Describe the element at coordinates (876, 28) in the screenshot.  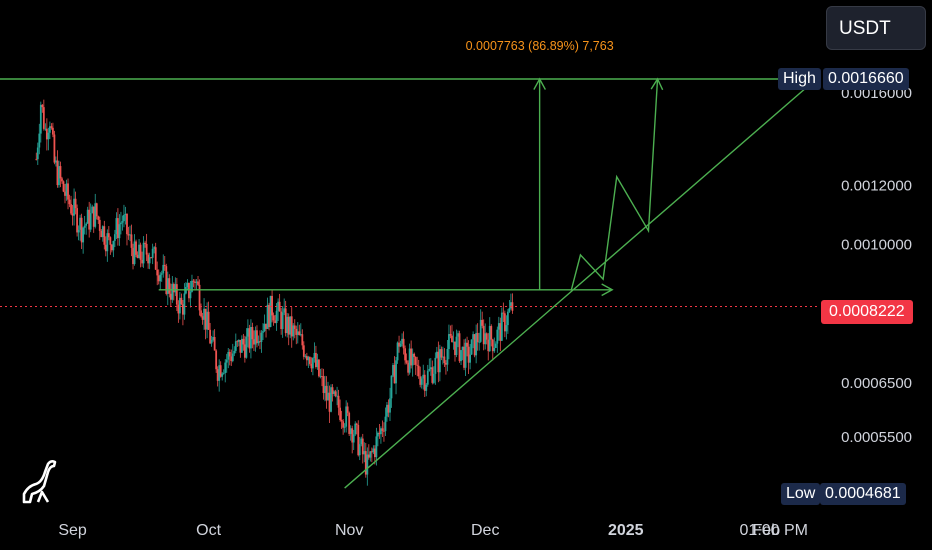
I see `currency-button: USDT` at that location.